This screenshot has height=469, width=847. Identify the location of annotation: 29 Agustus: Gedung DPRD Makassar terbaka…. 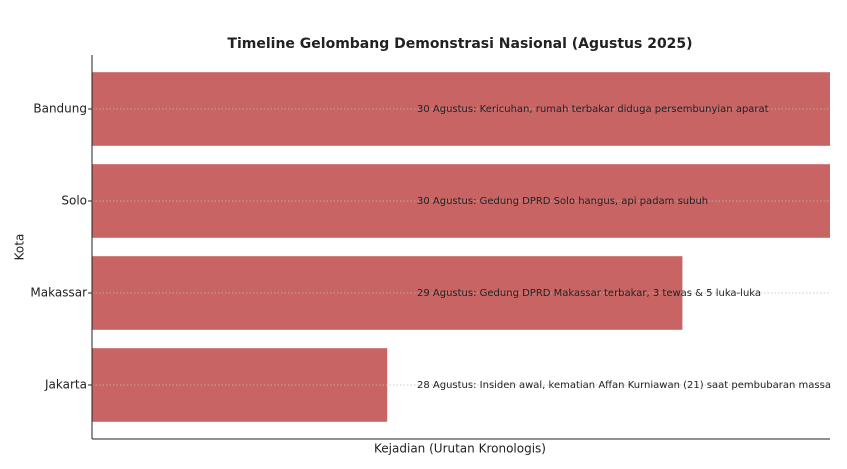
(589, 293).